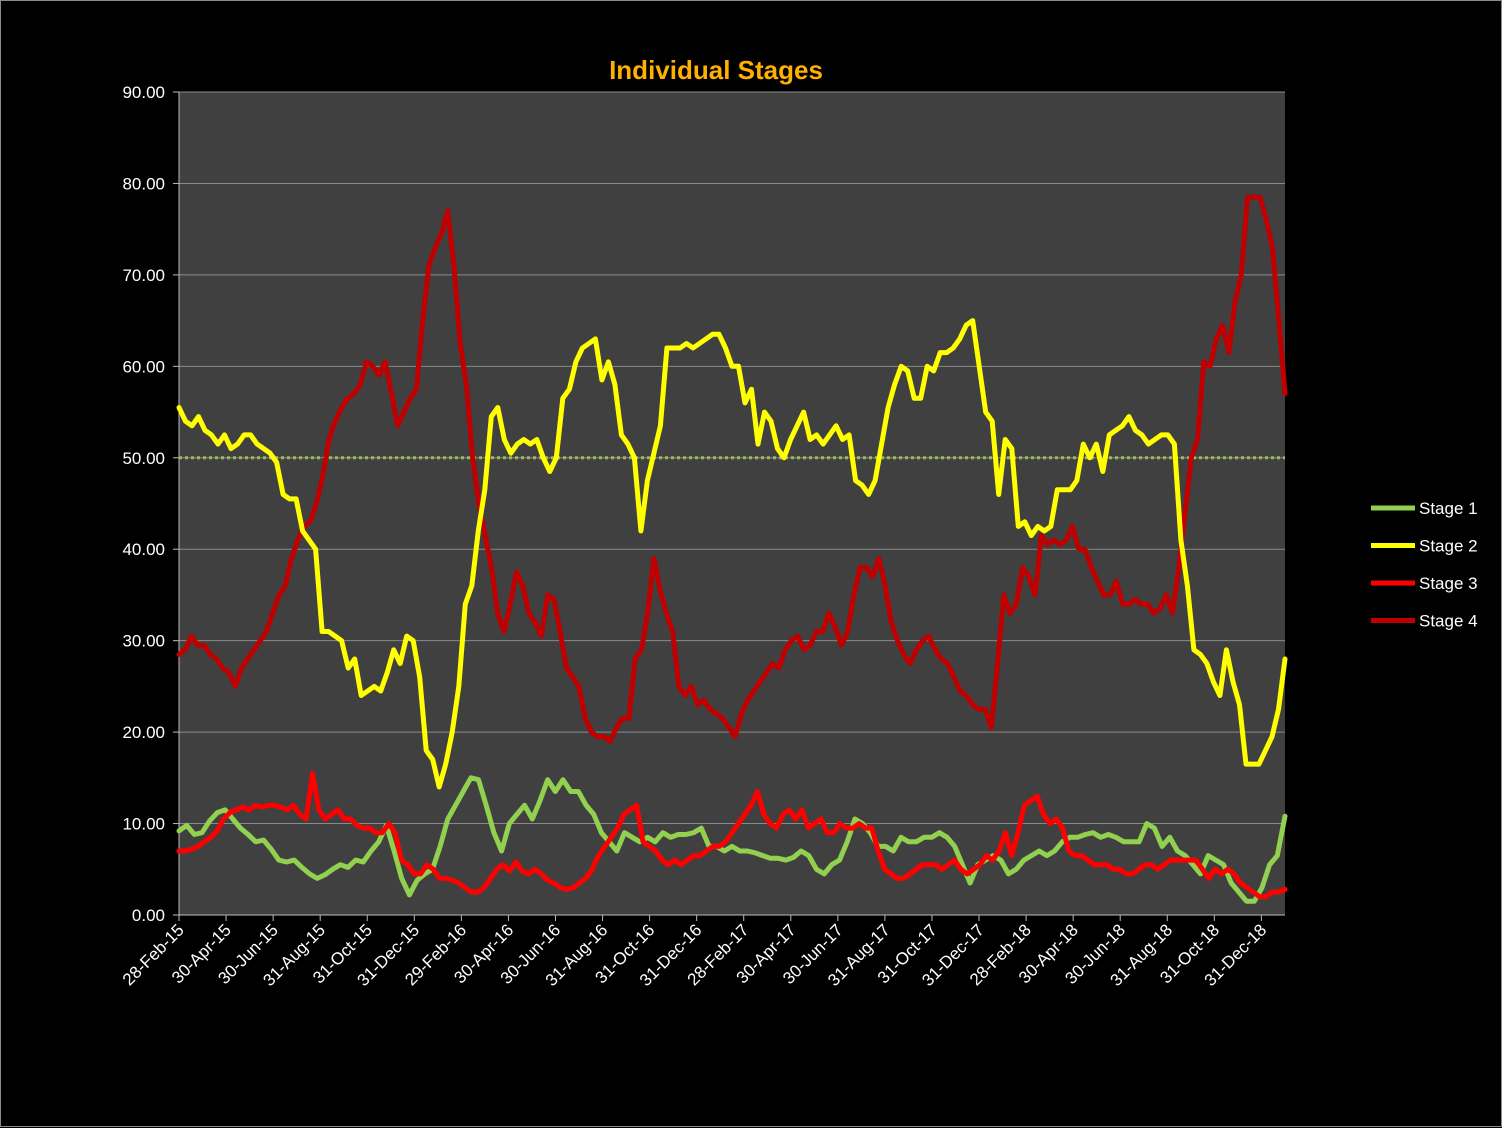 This screenshot has width=1502, height=1128. I want to click on y-tick-label: 60.00, so click(143, 366).